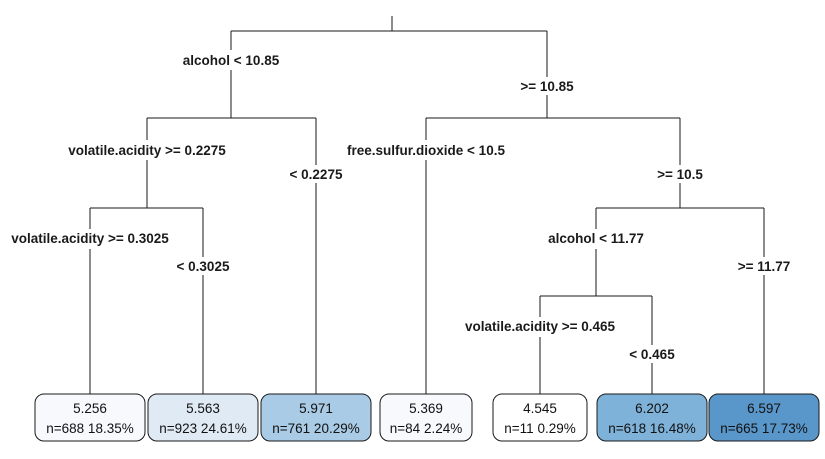  I want to click on split-alcohol-ge-11-77: >= 11.77, so click(764, 266).